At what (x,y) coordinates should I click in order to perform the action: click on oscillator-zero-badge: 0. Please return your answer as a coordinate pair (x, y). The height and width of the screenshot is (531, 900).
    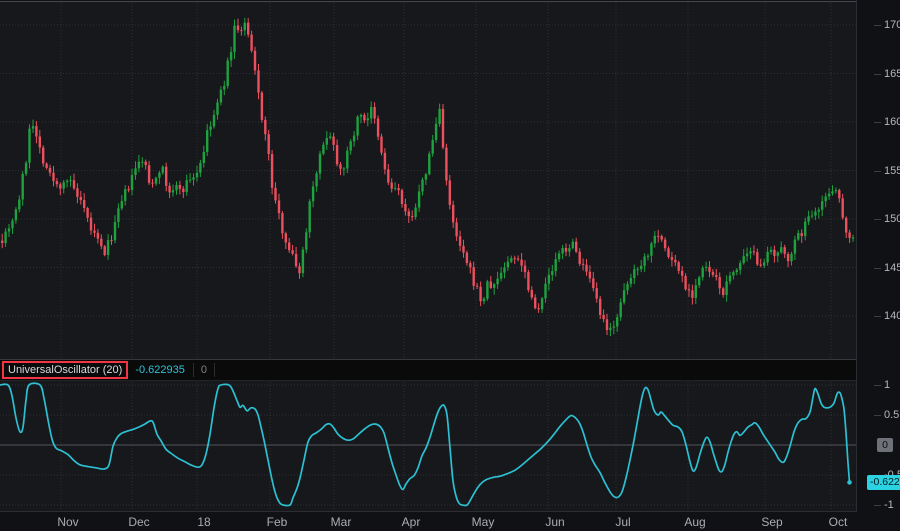
    Looking at the image, I should click on (885, 445).